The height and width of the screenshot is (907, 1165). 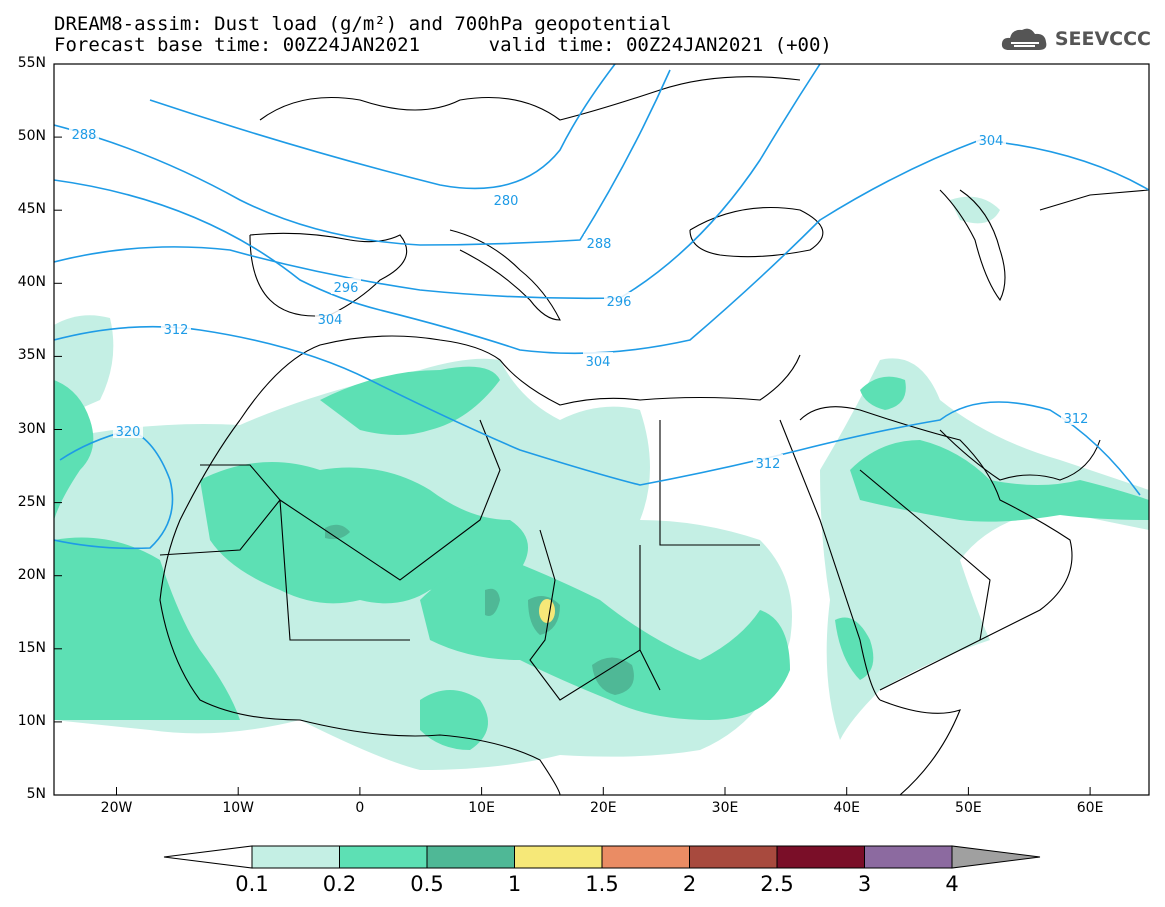 I want to click on colorbar-label: 1, so click(x=514, y=884).